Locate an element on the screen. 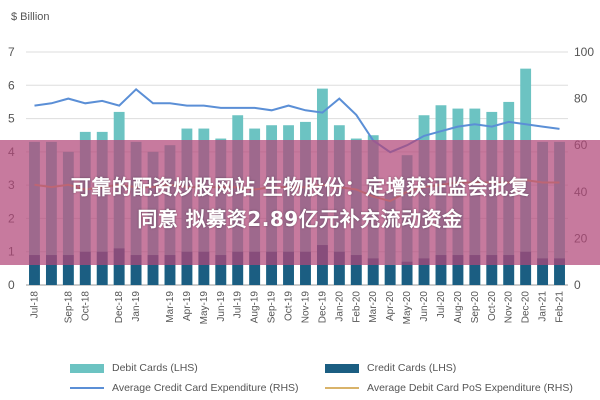 This screenshot has height=400, width=600. x-tick-label: Aug-20 is located at coordinates (458, 307).